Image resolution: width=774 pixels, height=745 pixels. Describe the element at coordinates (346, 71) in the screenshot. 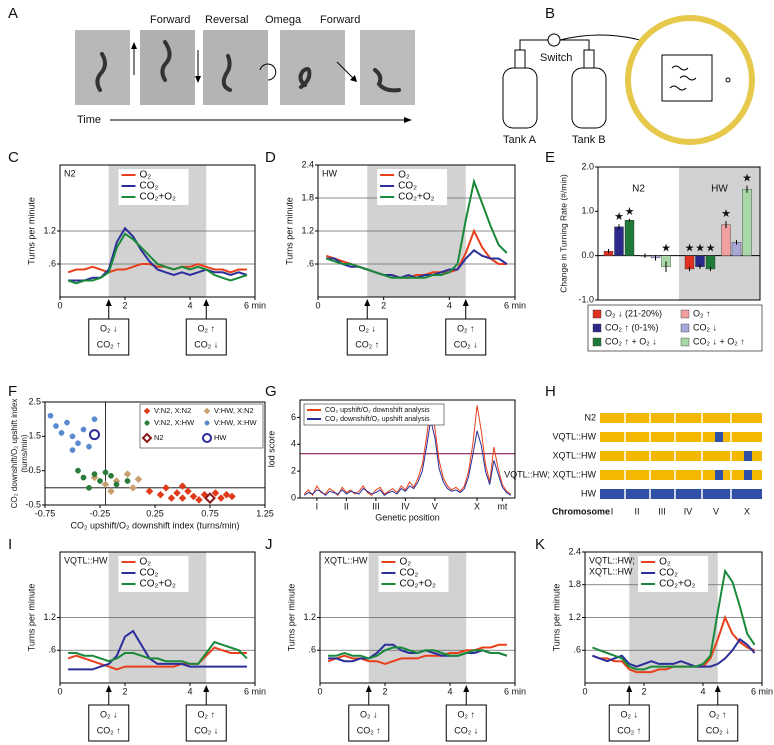

I see `arrow` at that location.